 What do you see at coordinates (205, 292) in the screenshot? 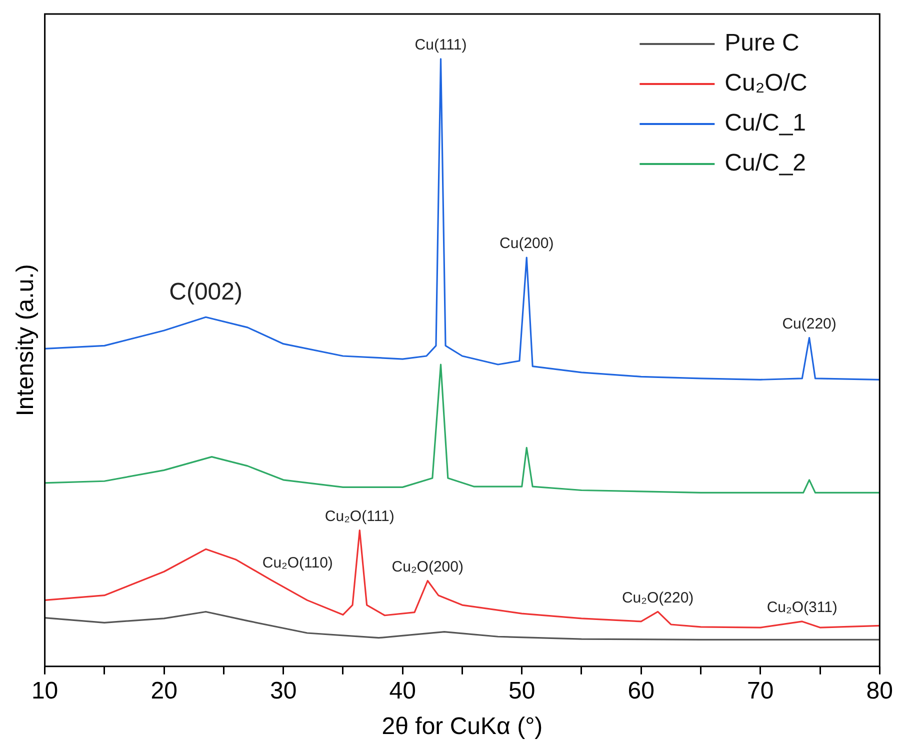
I see `annotation: C(002)` at bounding box center [205, 292].